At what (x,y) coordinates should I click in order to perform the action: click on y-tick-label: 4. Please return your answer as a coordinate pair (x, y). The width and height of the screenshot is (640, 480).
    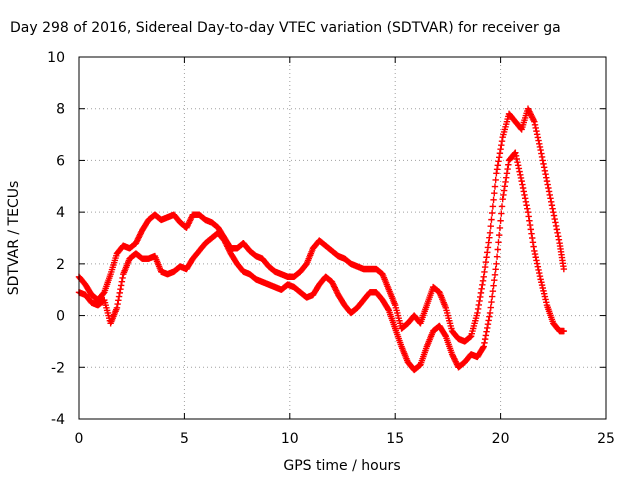
    Looking at the image, I should click on (60, 213).